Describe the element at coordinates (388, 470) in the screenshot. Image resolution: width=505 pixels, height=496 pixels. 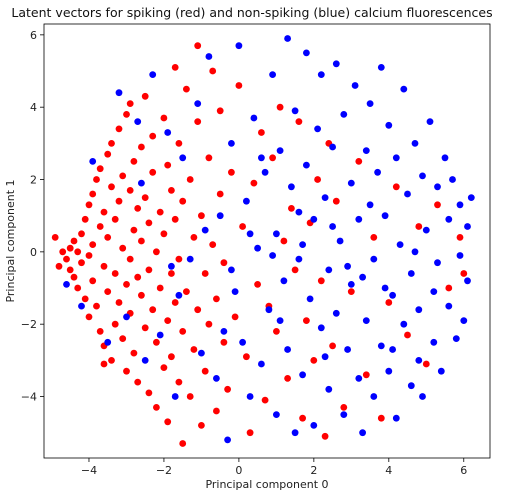
I see `x-tick-label: 4` at that location.